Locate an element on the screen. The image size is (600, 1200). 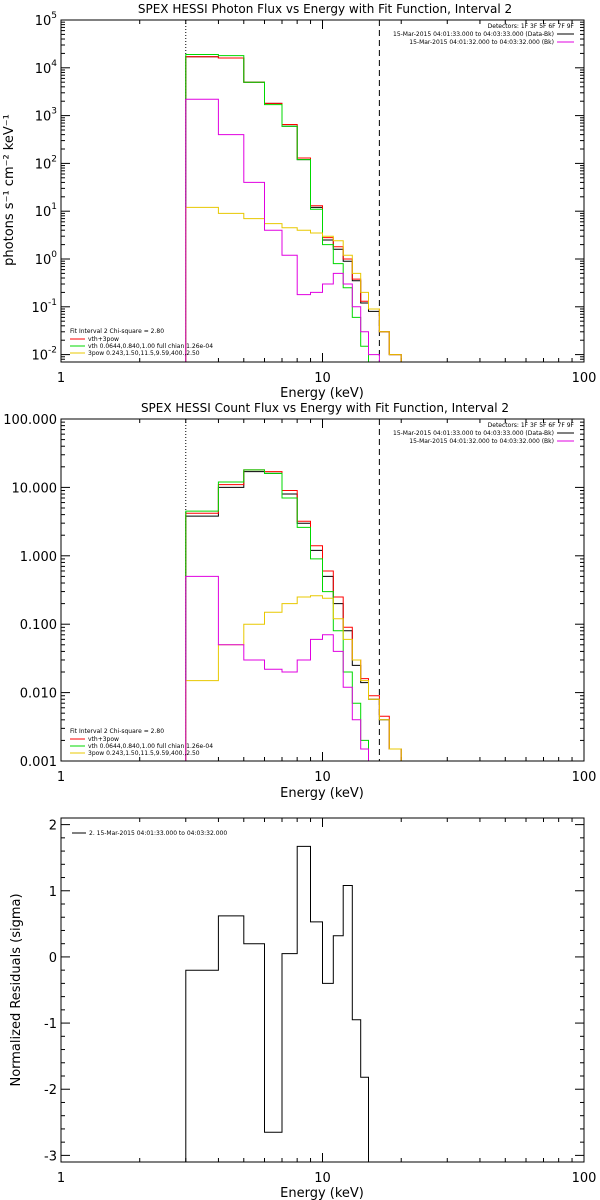
count-flux-series is located at coordinates (293, 615).